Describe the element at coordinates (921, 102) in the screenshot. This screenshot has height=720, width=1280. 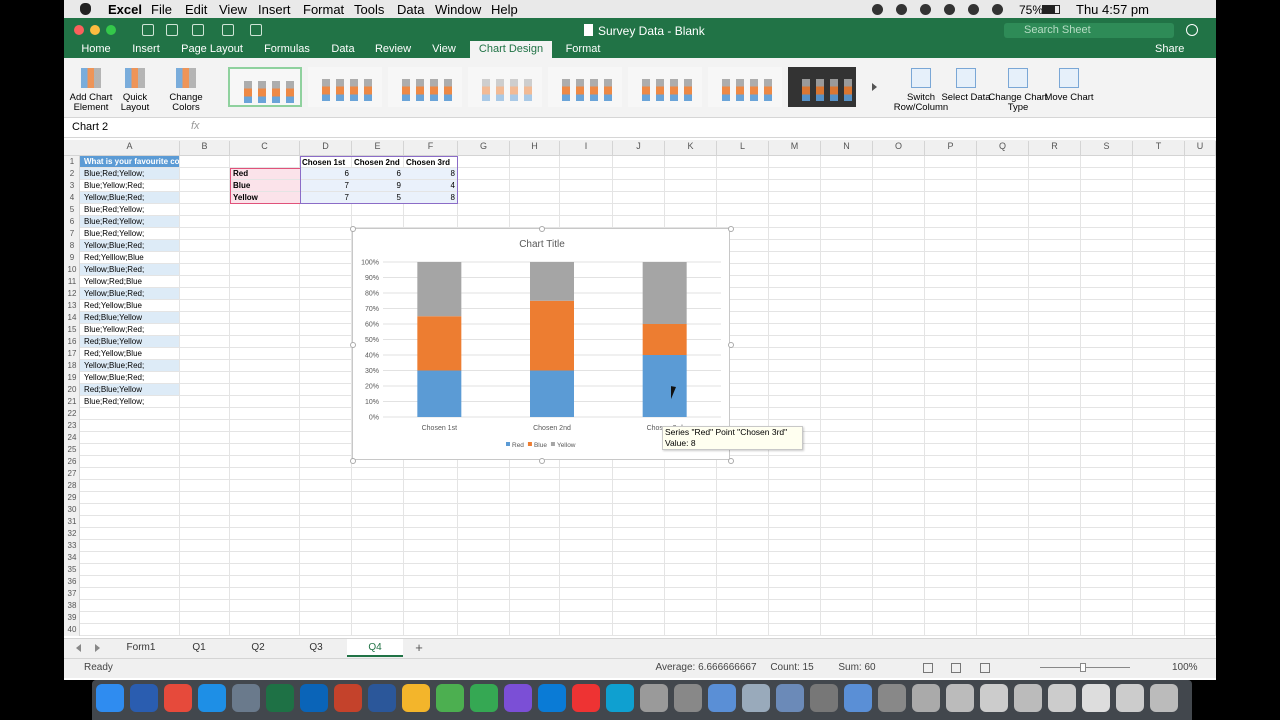
I see `ribbon-button-label: Switch Row/Column` at that location.